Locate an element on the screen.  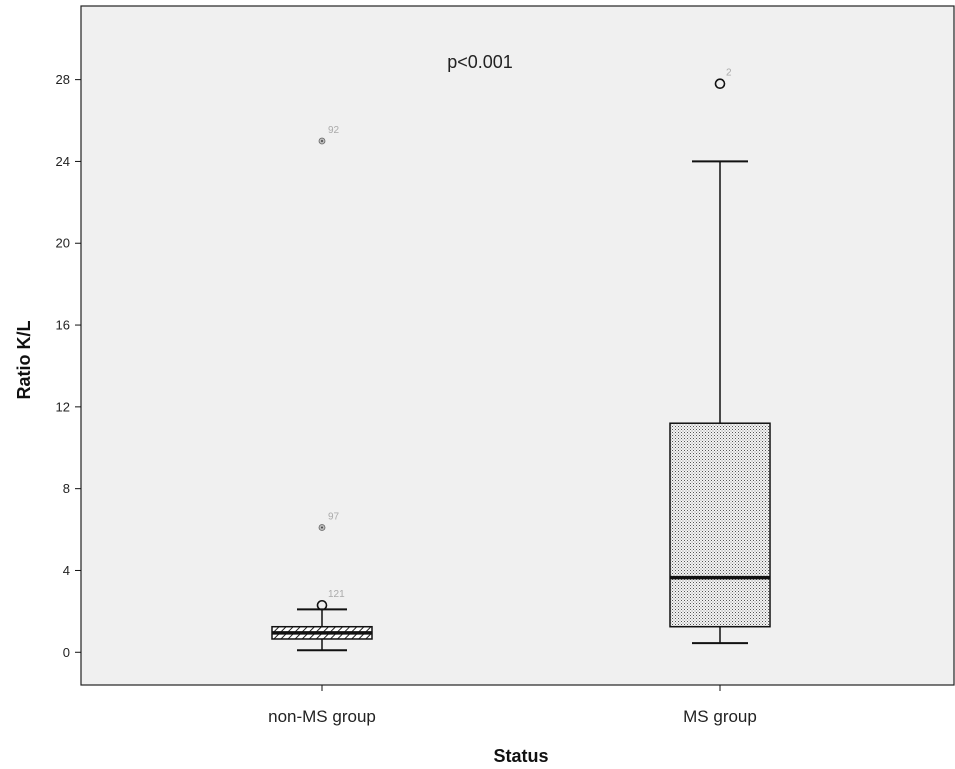
outlier-label: 92 is located at coordinates (334, 130).